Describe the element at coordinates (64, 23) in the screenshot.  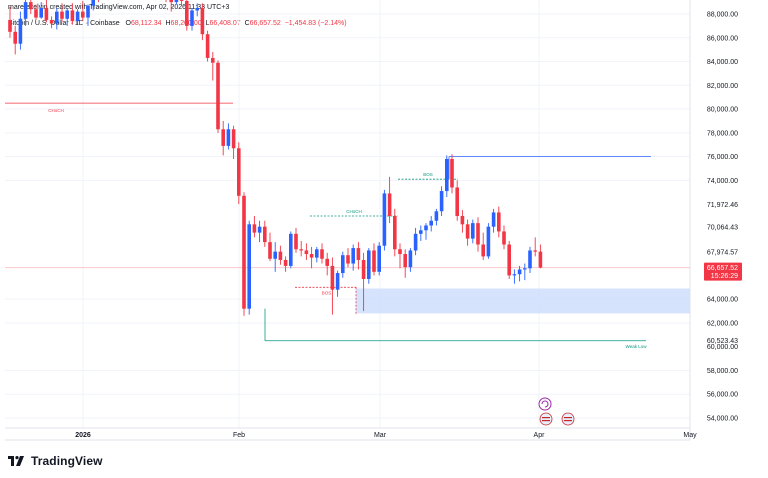
I see `symbol-name: Bitcoin / U.S. Dollar · 1D · Coinbase` at that location.